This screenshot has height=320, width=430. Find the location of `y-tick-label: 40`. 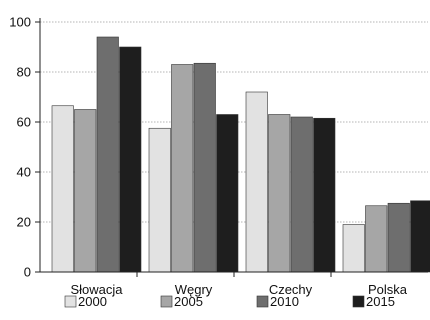

y-tick-label: 40 is located at coordinates (24, 172).